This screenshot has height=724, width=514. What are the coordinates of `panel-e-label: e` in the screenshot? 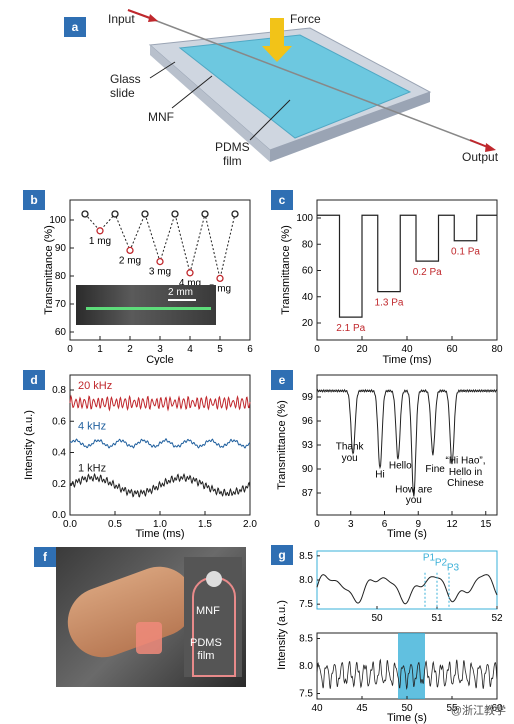 It's located at (282, 380).